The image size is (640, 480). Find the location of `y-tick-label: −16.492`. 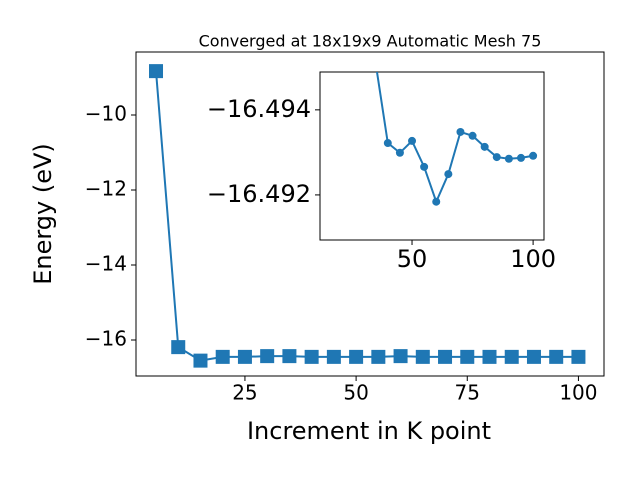

y-tick-label: −16.492 is located at coordinates (259, 194).